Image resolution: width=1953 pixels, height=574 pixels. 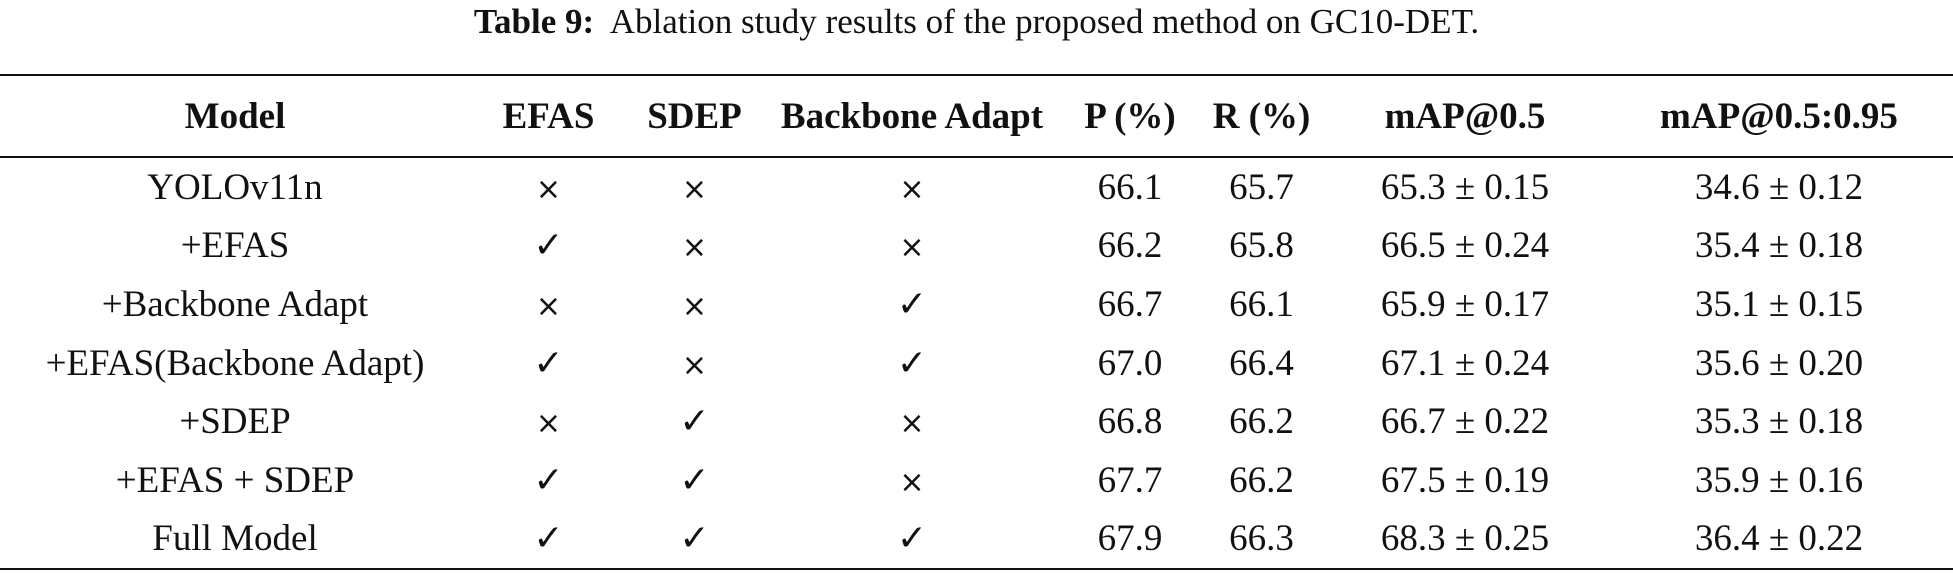 What do you see at coordinates (1779, 187) in the screenshot?
I see `cell-map50-95: 34.6 ± 0.12` at bounding box center [1779, 187].